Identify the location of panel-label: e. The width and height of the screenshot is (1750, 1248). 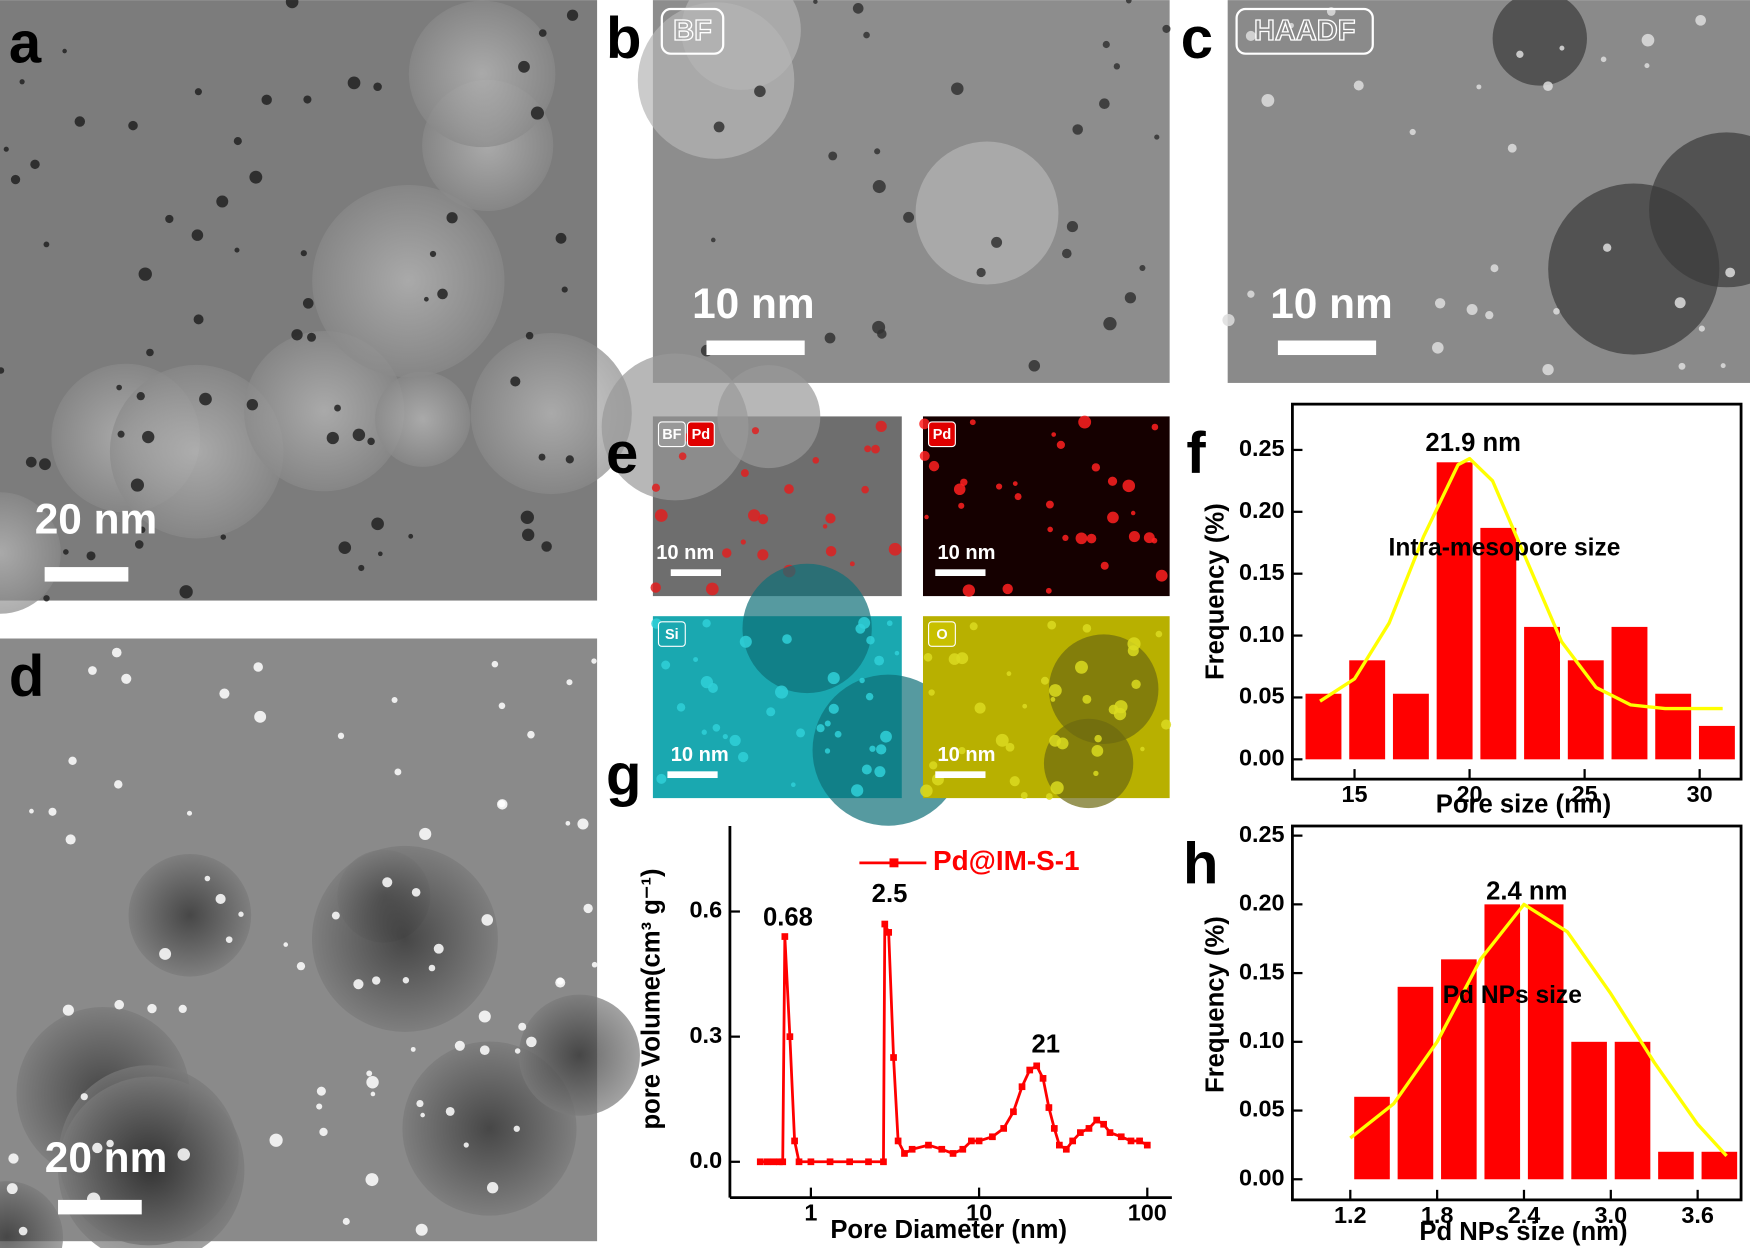
(622, 453).